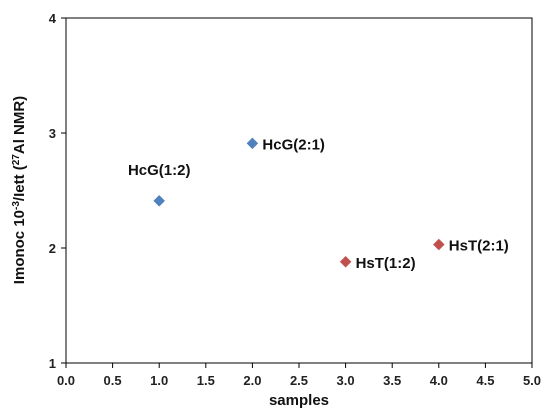 This screenshot has width=550, height=417. Describe the element at coordinates (19, 247) in the screenshot. I see `y-axis-title-part: Imonoc 10` at that location.